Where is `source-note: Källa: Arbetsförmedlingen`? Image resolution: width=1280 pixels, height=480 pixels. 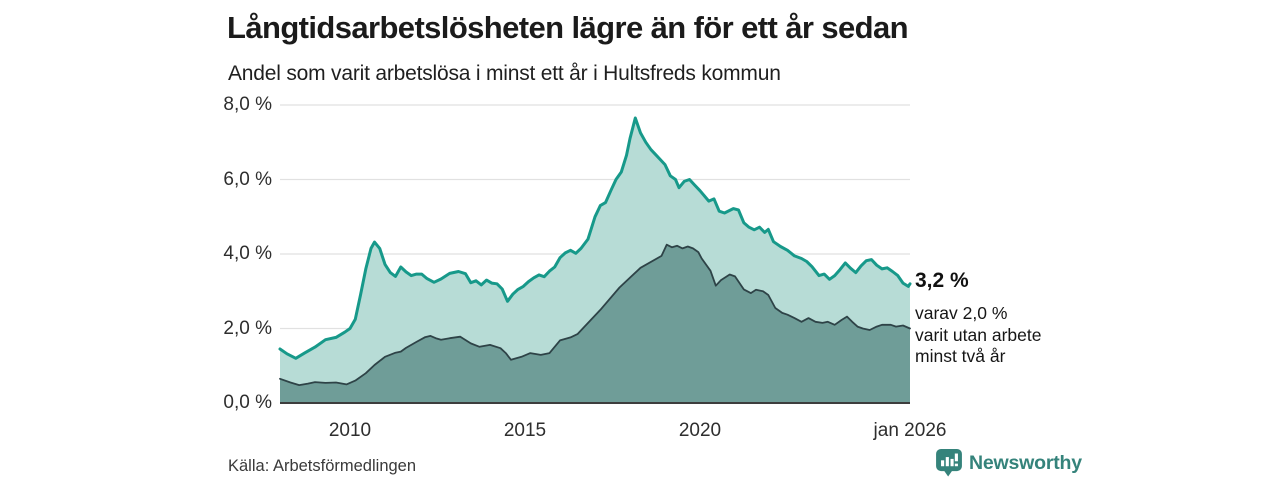 source-note: Källa: Arbetsförmedlingen is located at coordinates (322, 466).